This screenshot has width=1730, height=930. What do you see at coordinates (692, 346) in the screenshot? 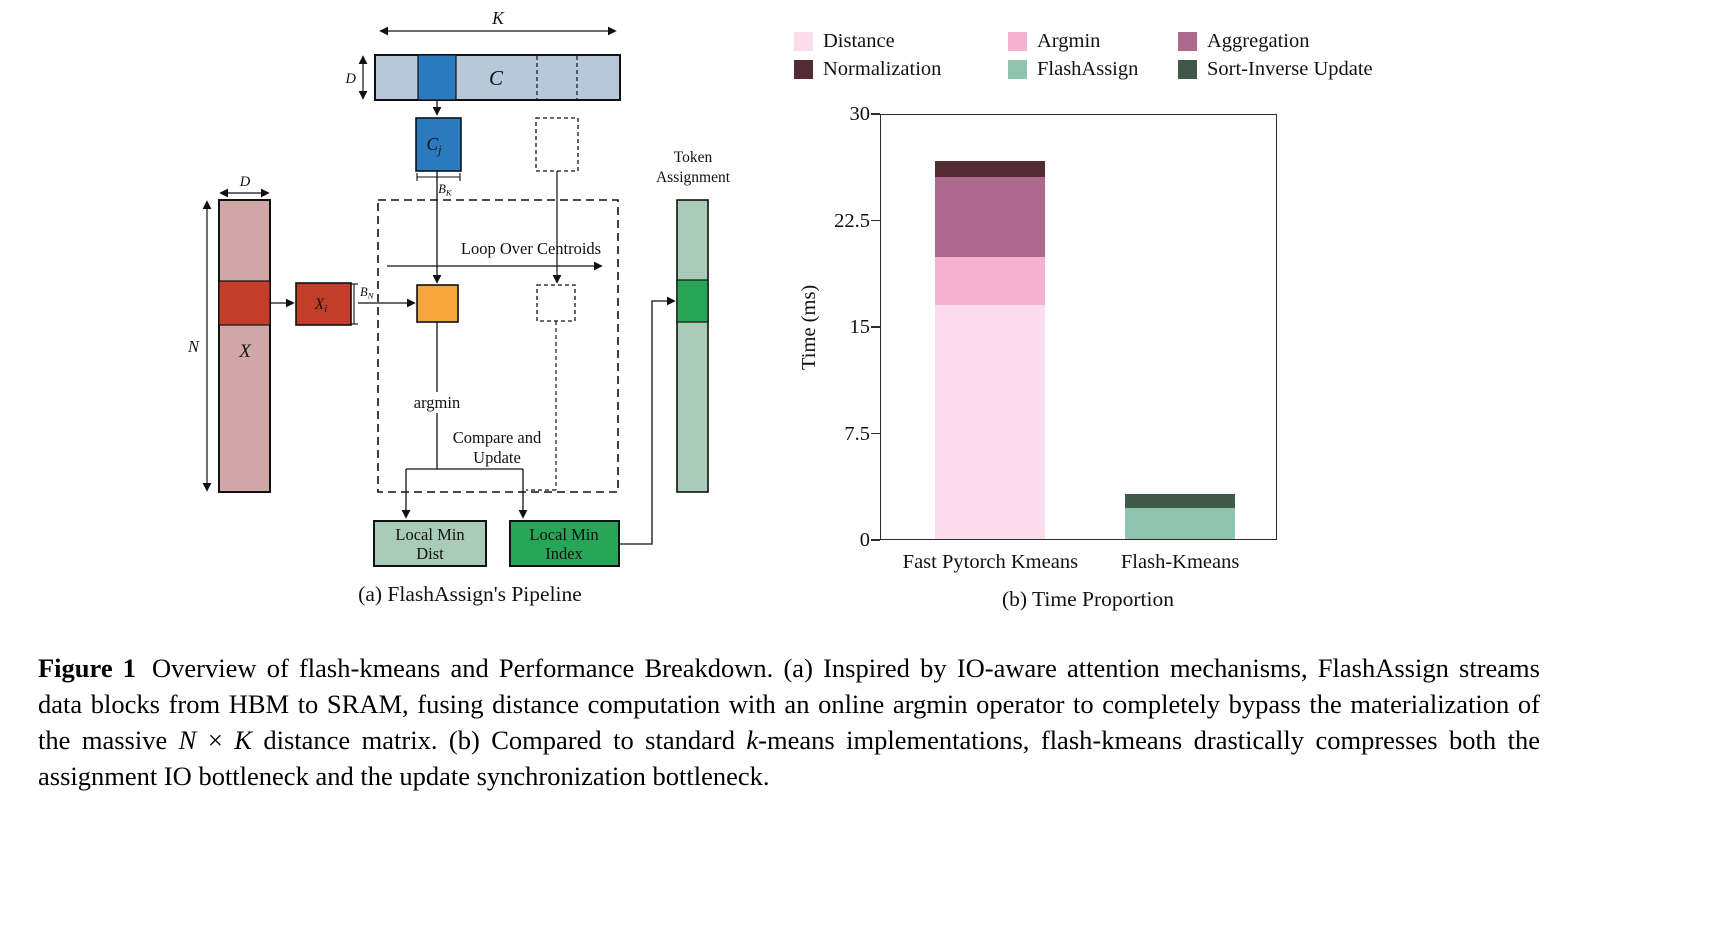
I see `token-assignment-column` at bounding box center [692, 346].